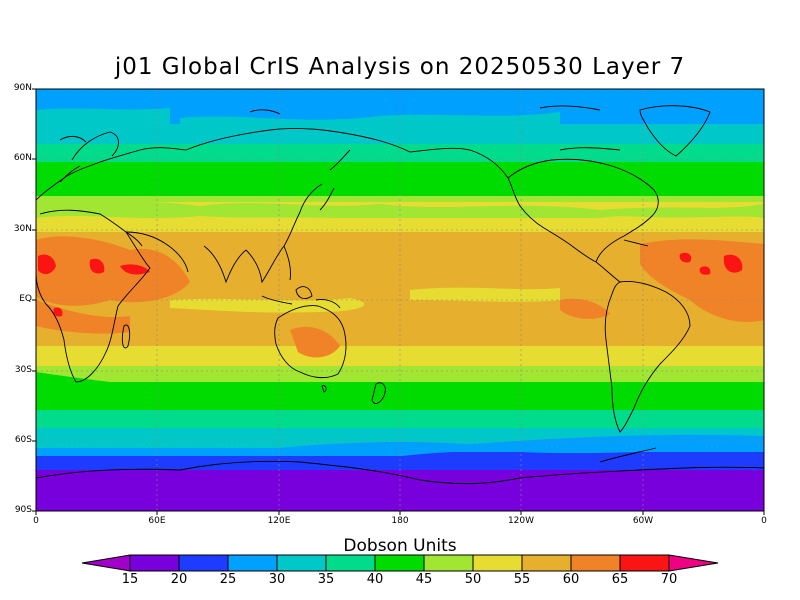 The height and width of the screenshot is (600, 800). What do you see at coordinates (22, 88) in the screenshot?
I see `lat-label: 90N` at bounding box center [22, 88].